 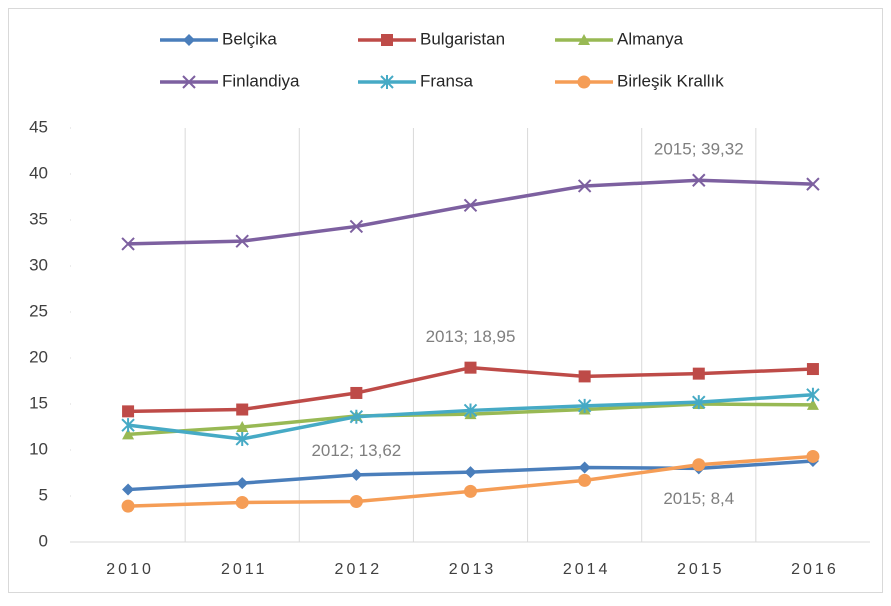 I want to click on y-tick-label: 35, so click(x=38, y=218).